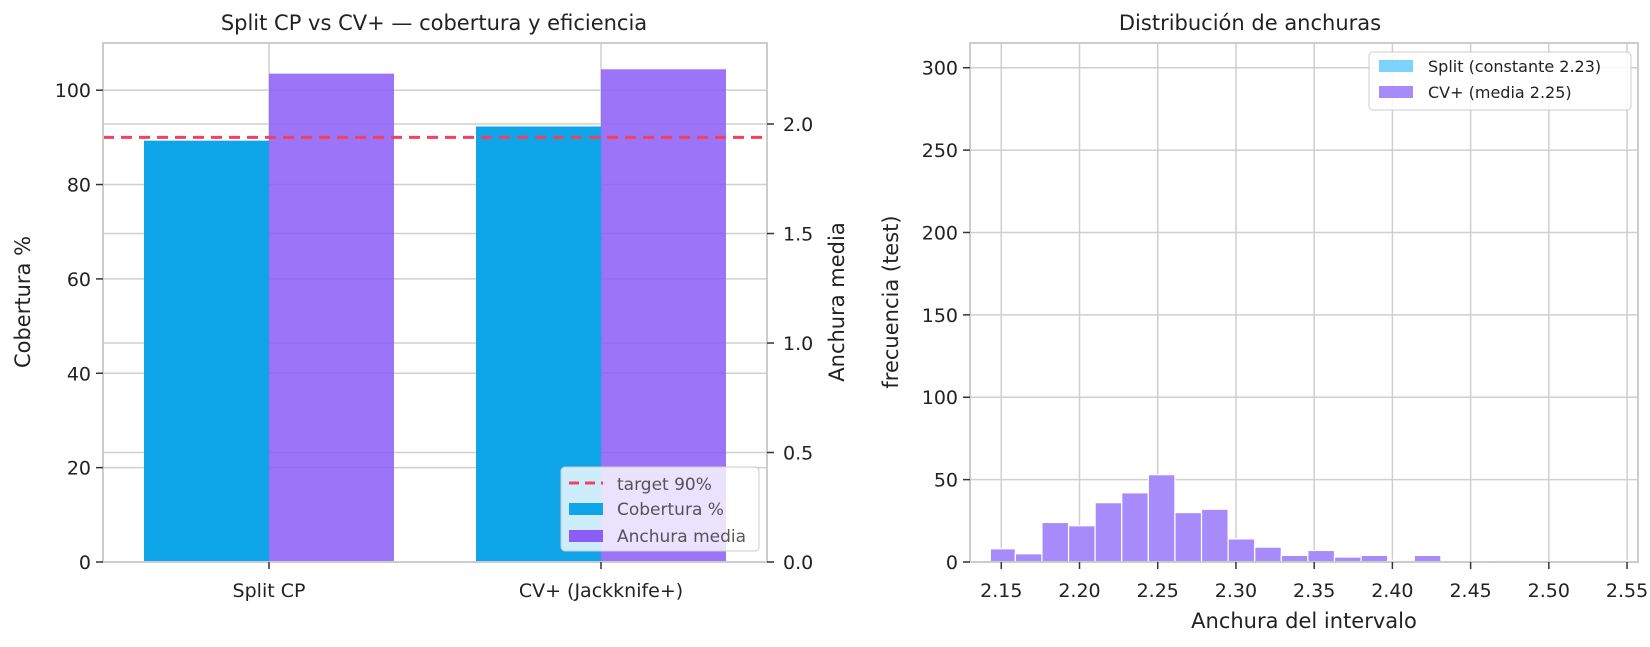 The image size is (1650, 647). What do you see at coordinates (85, 563) in the screenshot?
I see `left-y-tick-label: 0` at bounding box center [85, 563].